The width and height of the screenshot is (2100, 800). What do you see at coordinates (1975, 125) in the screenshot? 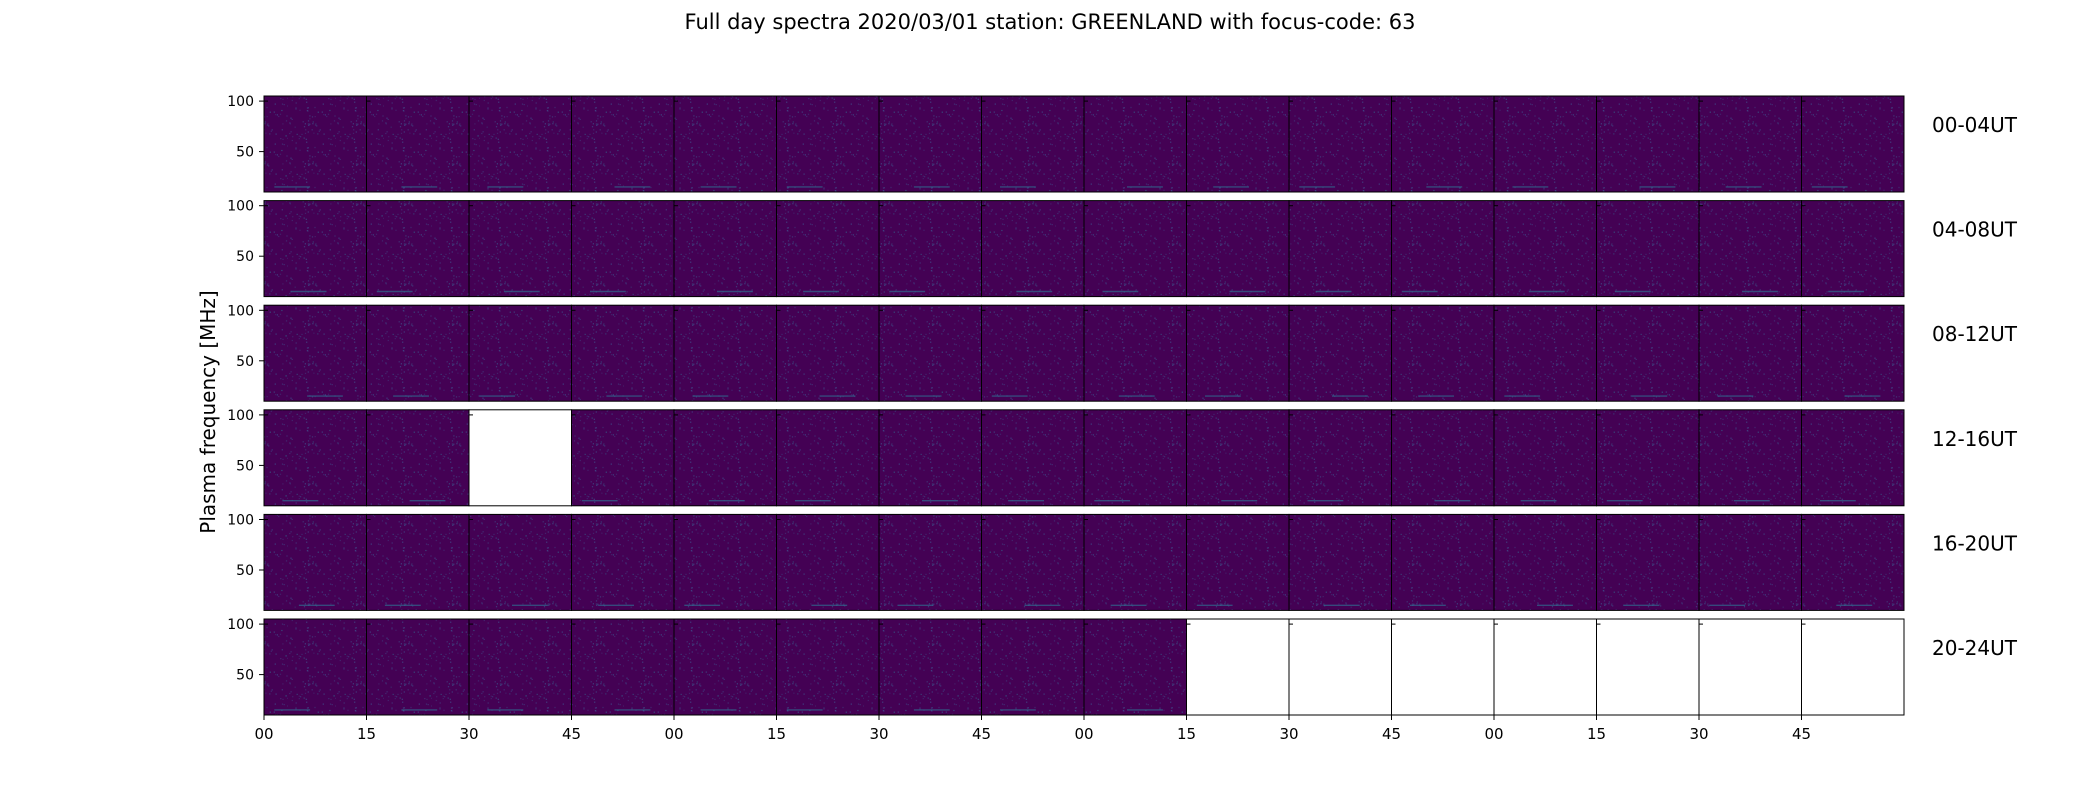
I see `row-time-label: 00-04UT` at bounding box center [1975, 125].